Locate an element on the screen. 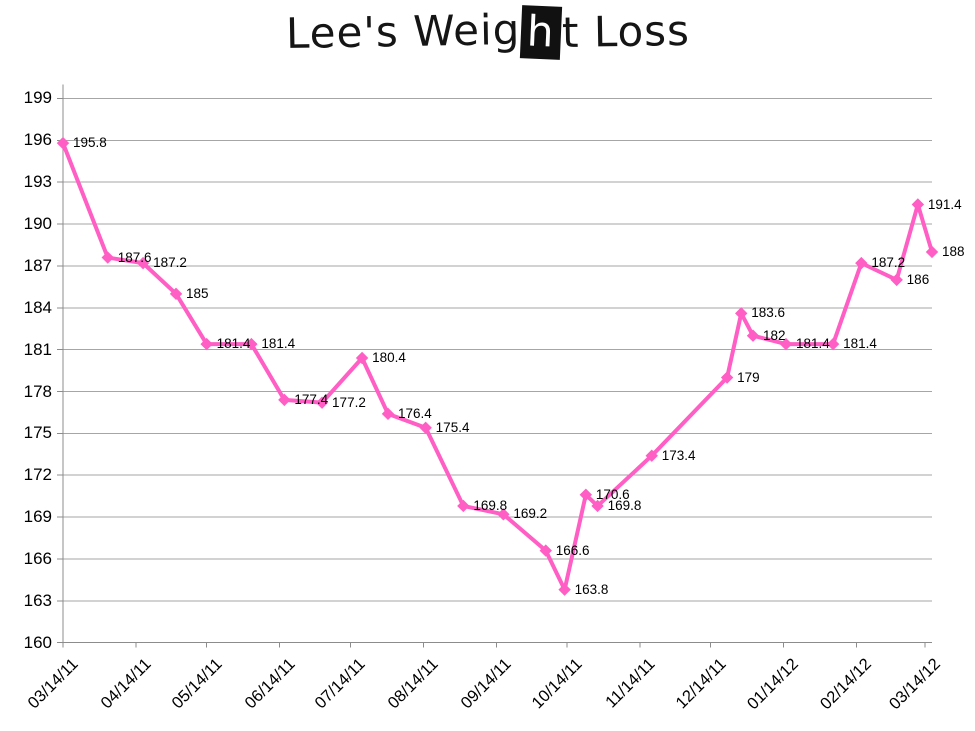  data-point-label: 173.4 is located at coordinates (678, 455).